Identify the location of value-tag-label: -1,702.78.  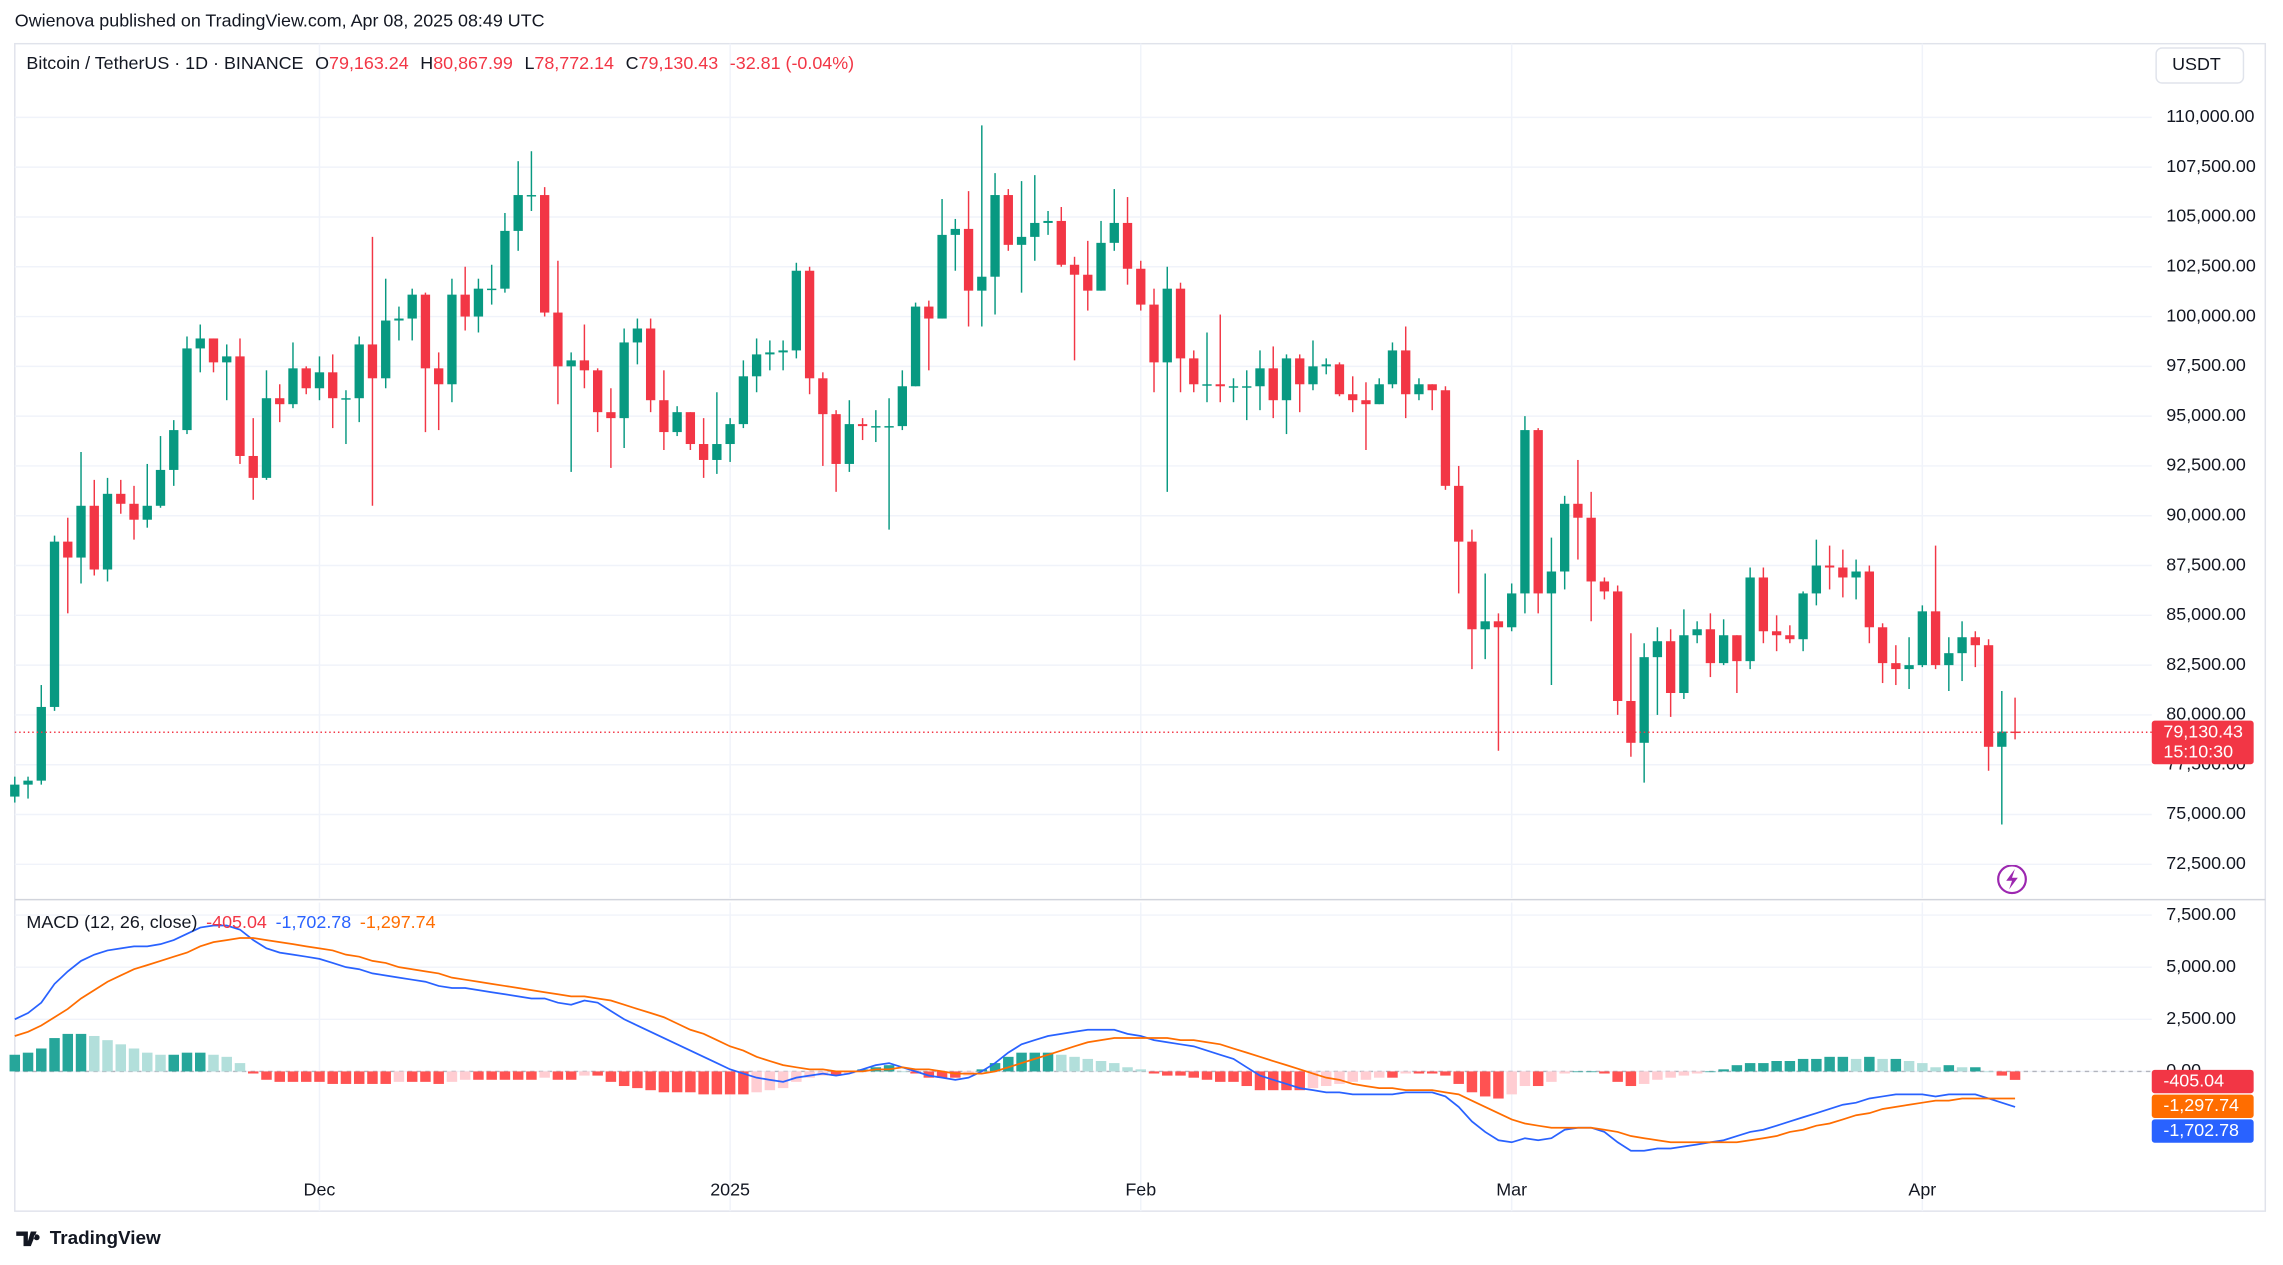
(2201, 1130).